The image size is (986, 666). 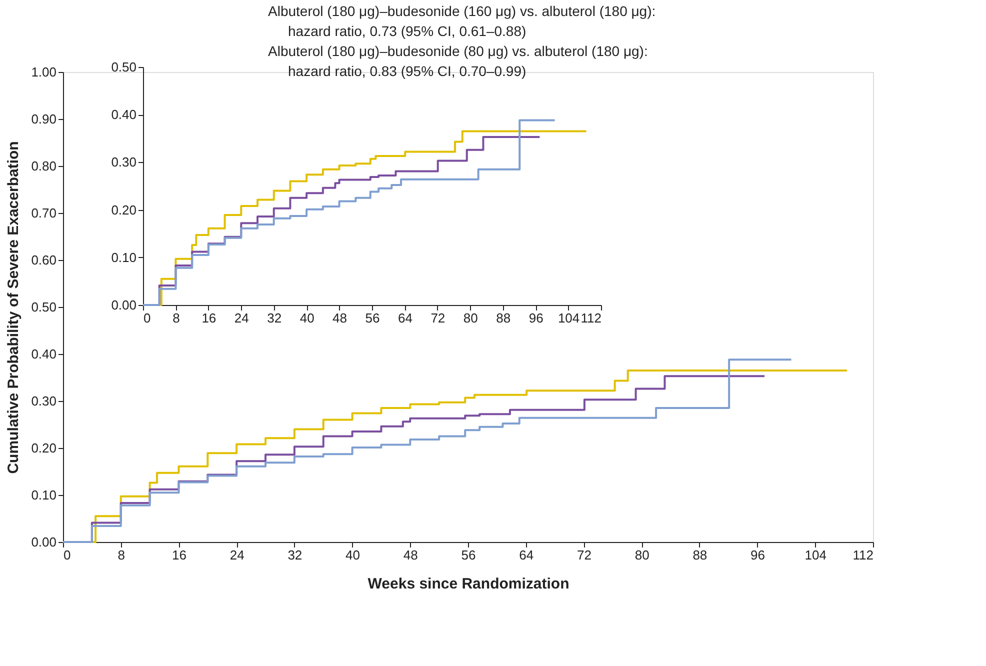 I want to click on text: Albuterol (180 μg)–budesonide (80 μg) vs. albuterol (180 μg):, so click(x=458, y=51).